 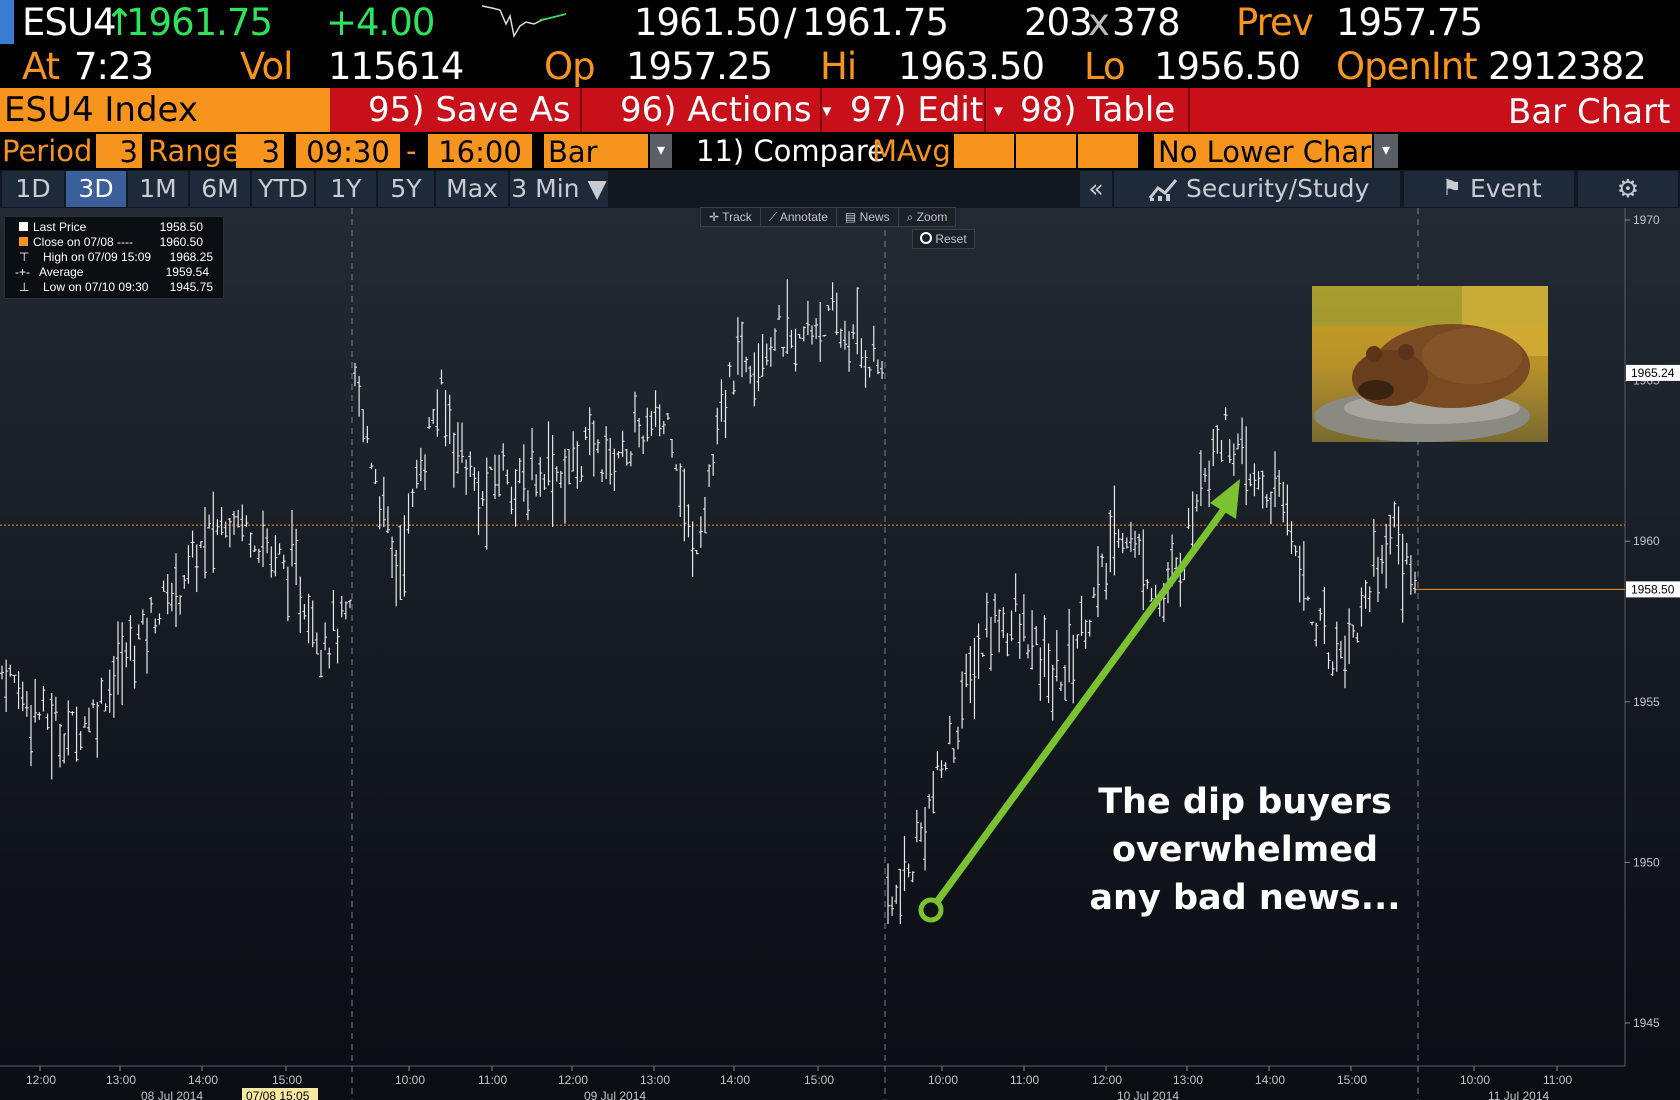 I want to click on prev-label: Prev, so click(x=1275, y=22).